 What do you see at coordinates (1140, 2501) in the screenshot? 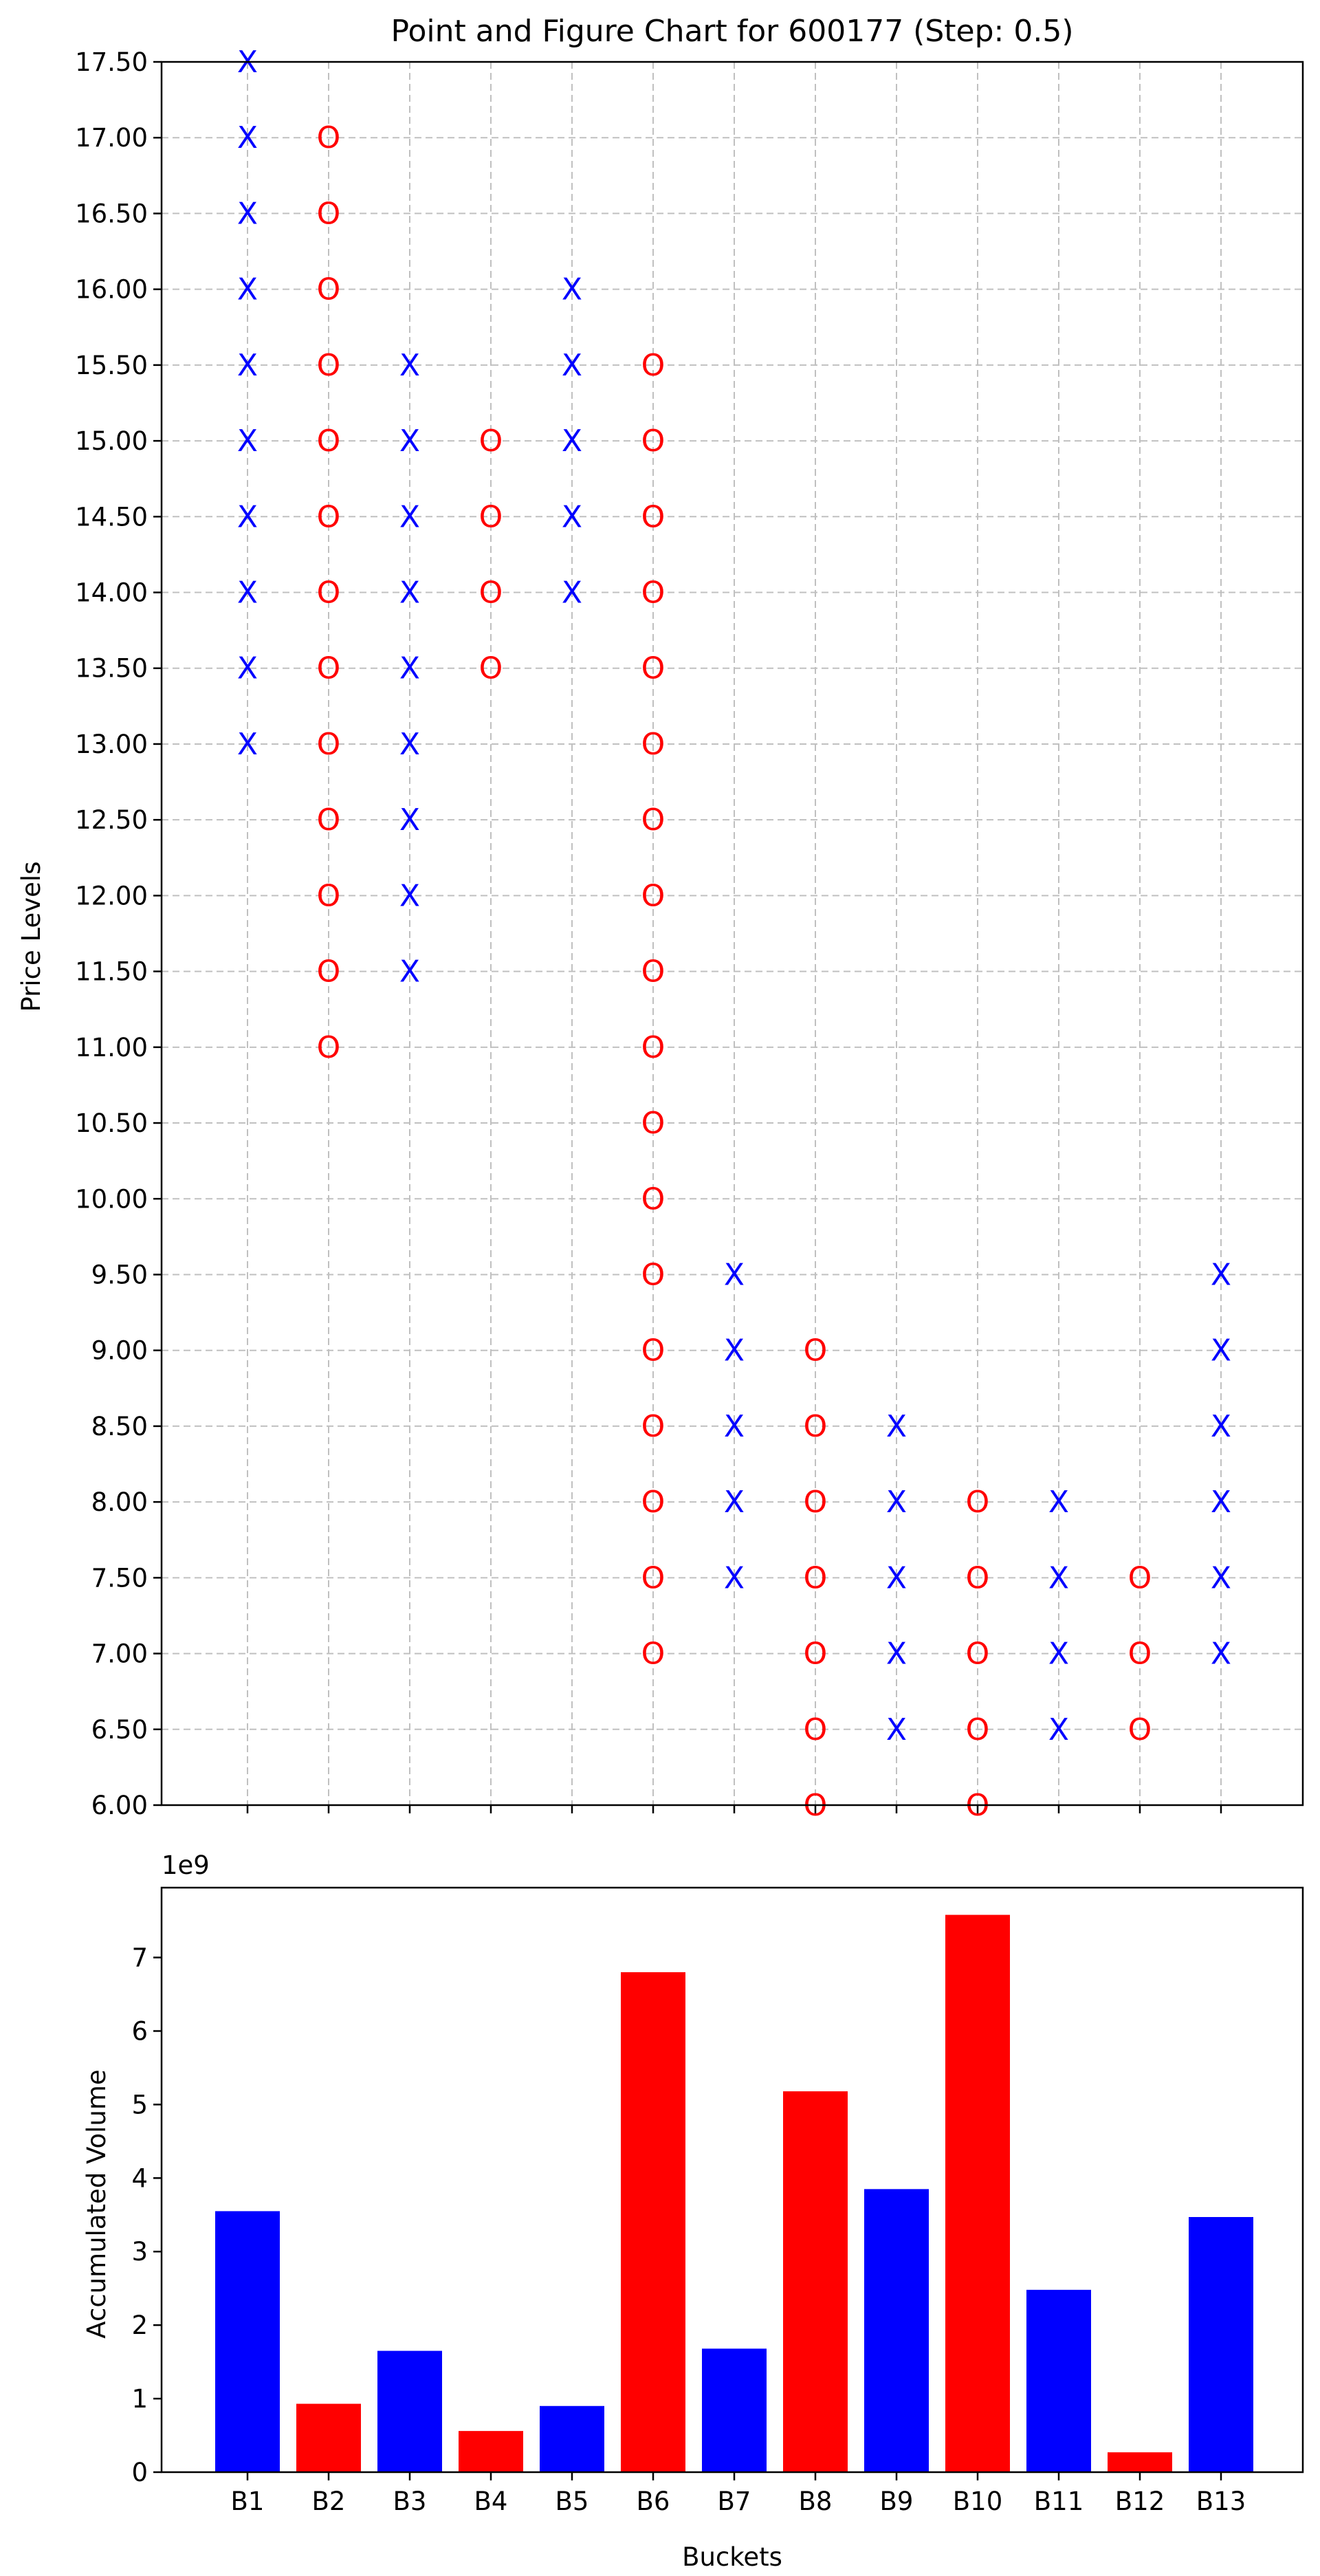
I see `volume-x-tick-label: B12` at bounding box center [1140, 2501].